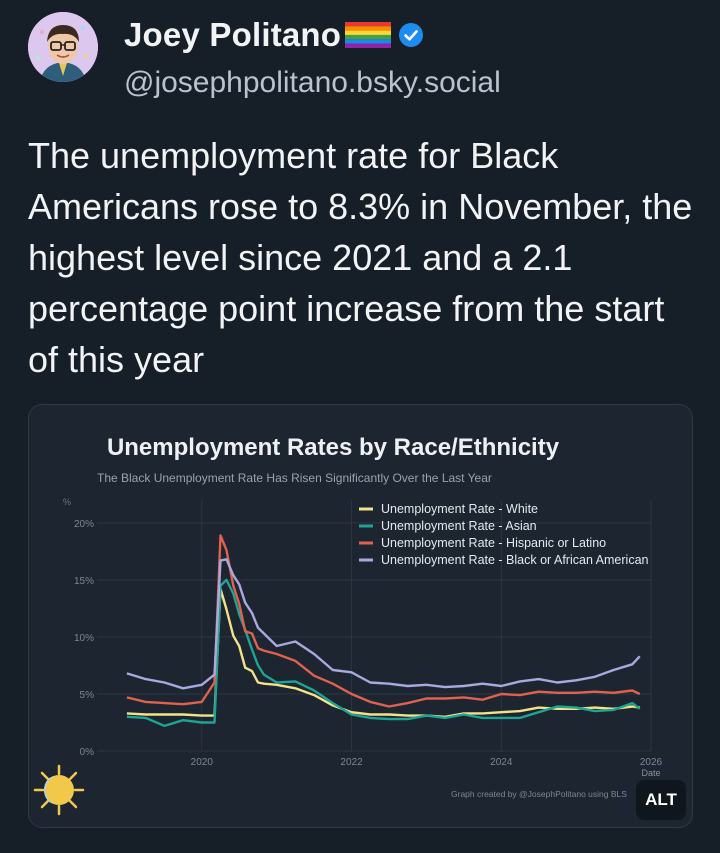 Image resolution: width=720 pixels, height=853 pixels. I want to click on y-tick-label: 5%, so click(87, 695).